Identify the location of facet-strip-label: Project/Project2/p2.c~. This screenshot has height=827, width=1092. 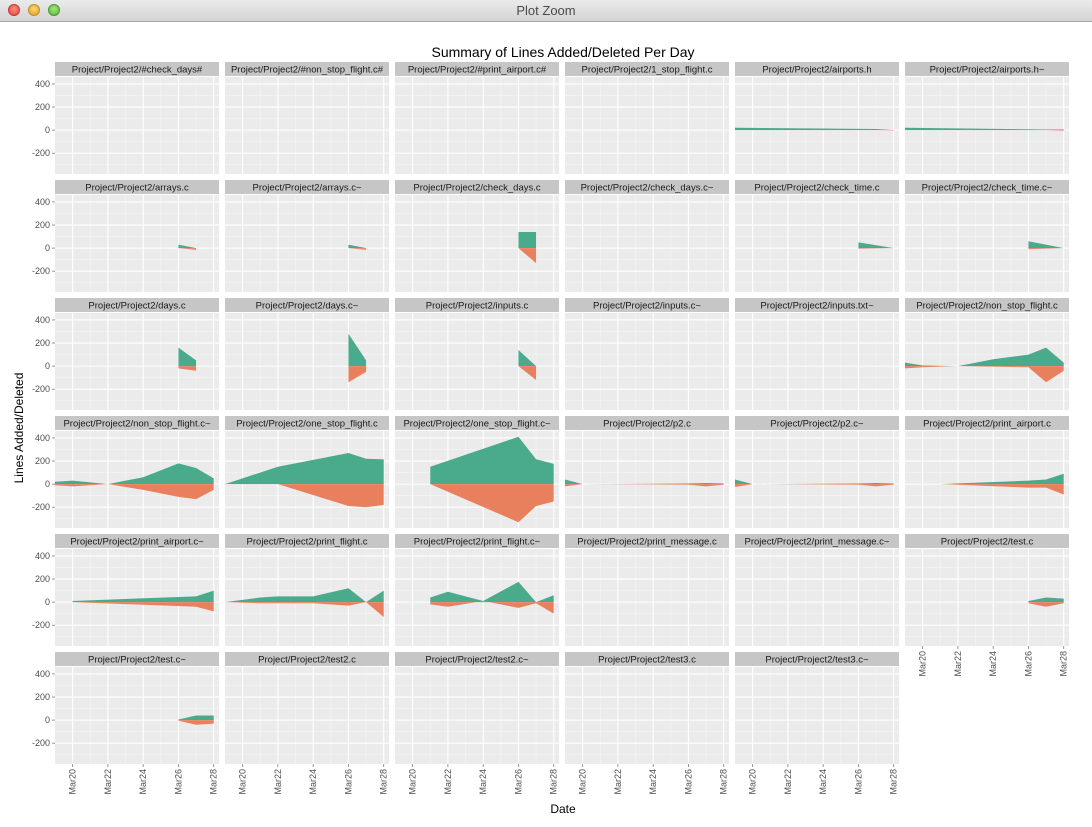
(817, 424).